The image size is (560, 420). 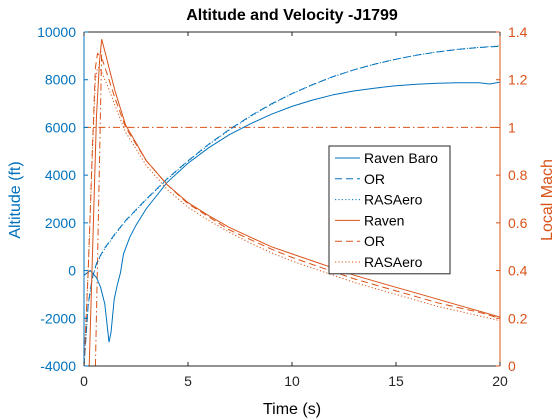 I want to click on y-left-tick-label: -4000, so click(x=58, y=366).